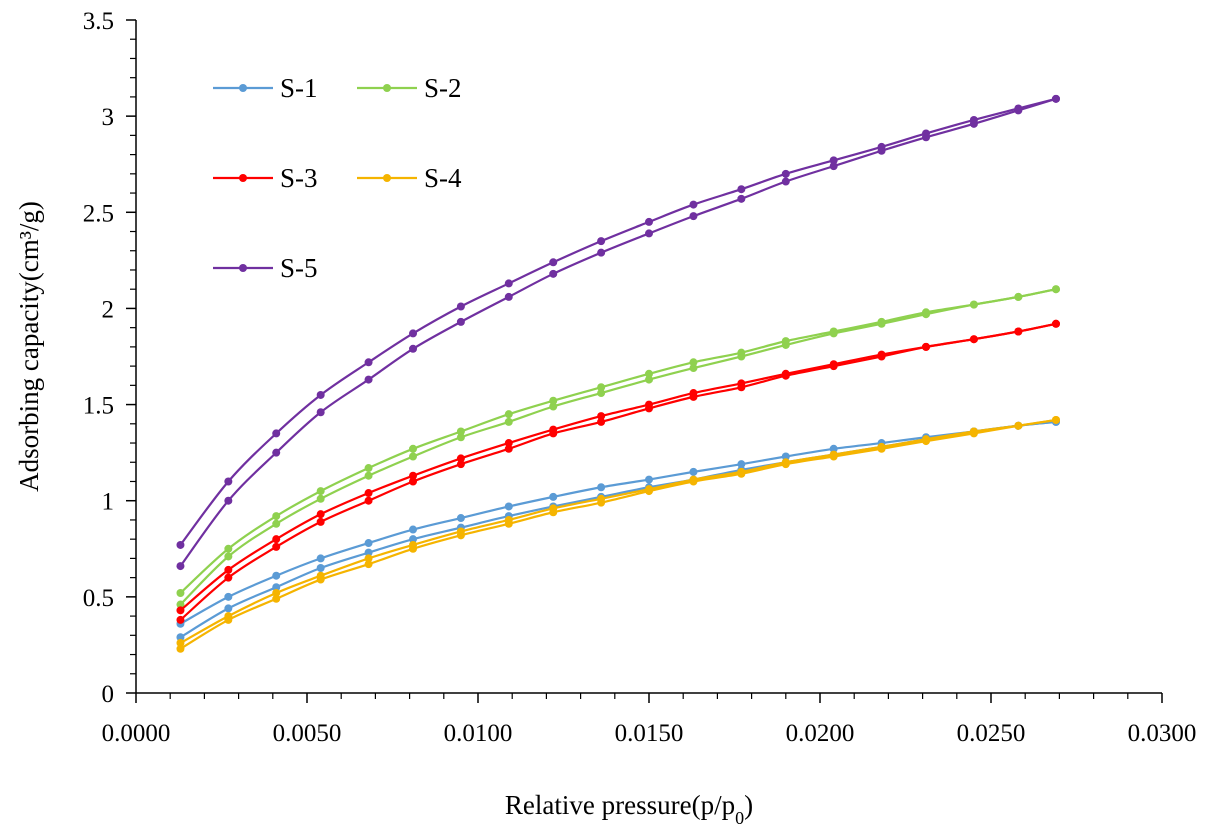 This screenshot has height=830, width=1219. I want to click on y-tick-label: 2, so click(108, 309).